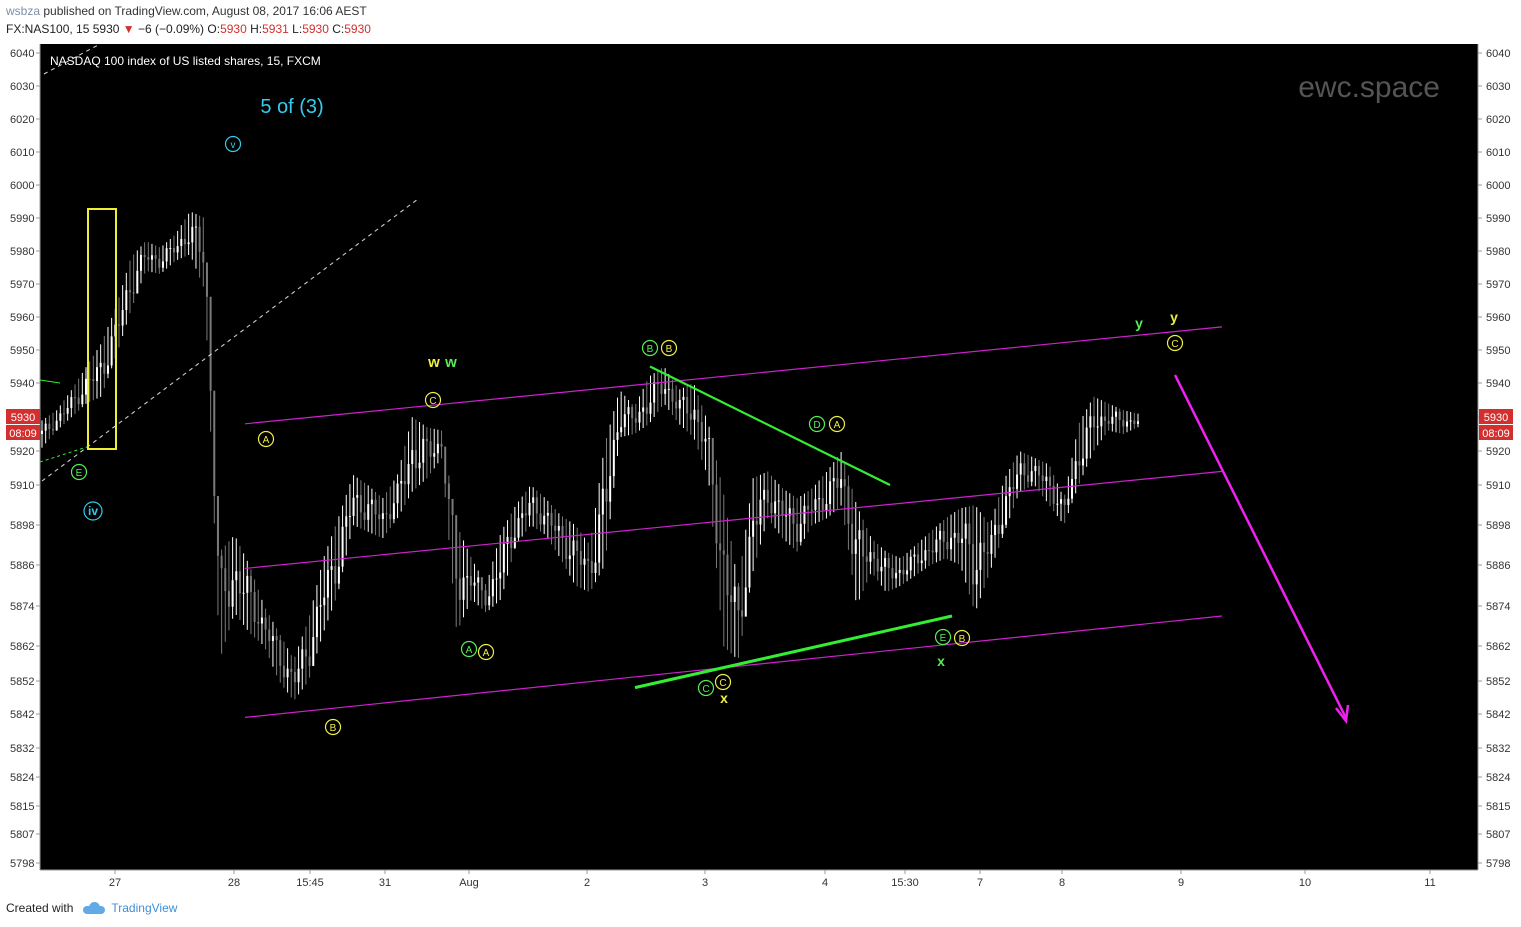 This screenshot has width=1521, height=927. Describe the element at coordinates (102, 329) in the screenshot. I see `yellow-box` at that location.